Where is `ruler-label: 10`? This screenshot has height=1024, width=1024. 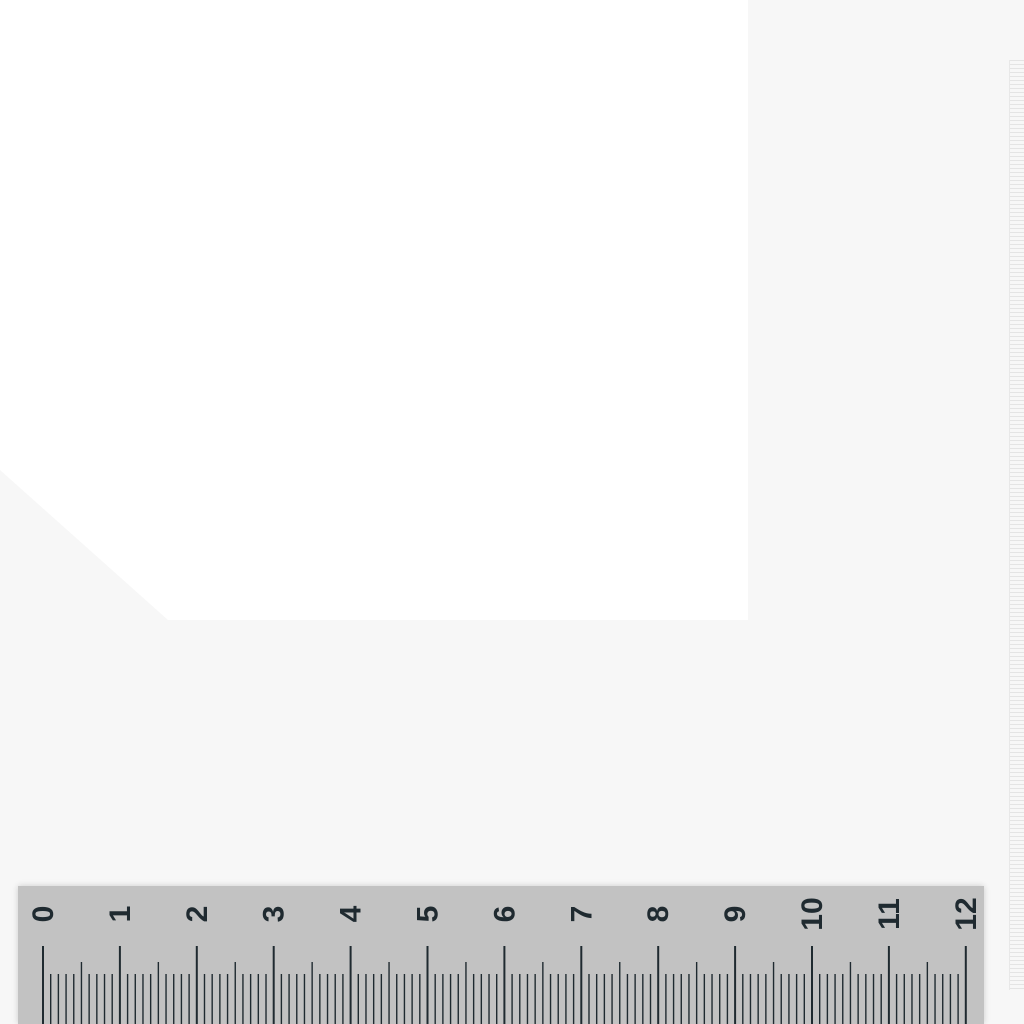
ruler-label: 10 is located at coordinates (812, 913).